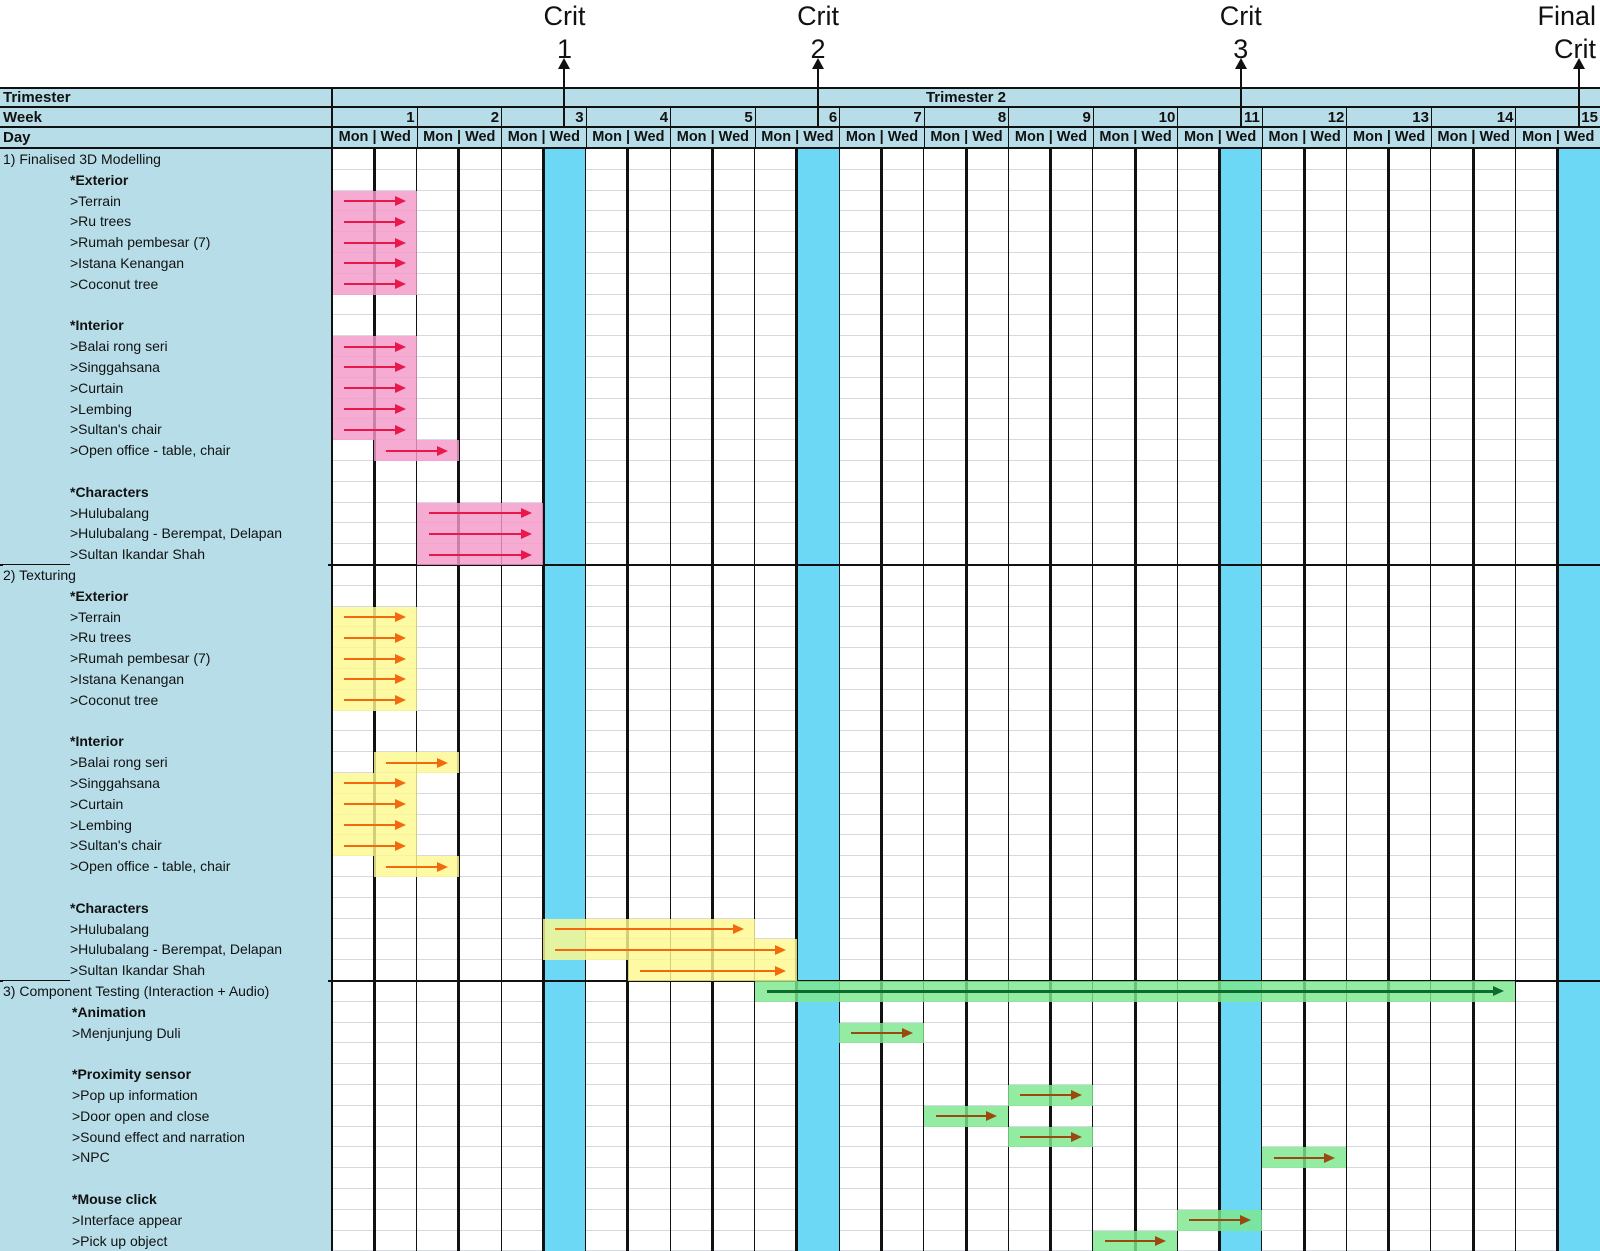 The height and width of the screenshot is (1251, 1600). Describe the element at coordinates (166, 117) in the screenshot. I see `week-label: Week` at that location.